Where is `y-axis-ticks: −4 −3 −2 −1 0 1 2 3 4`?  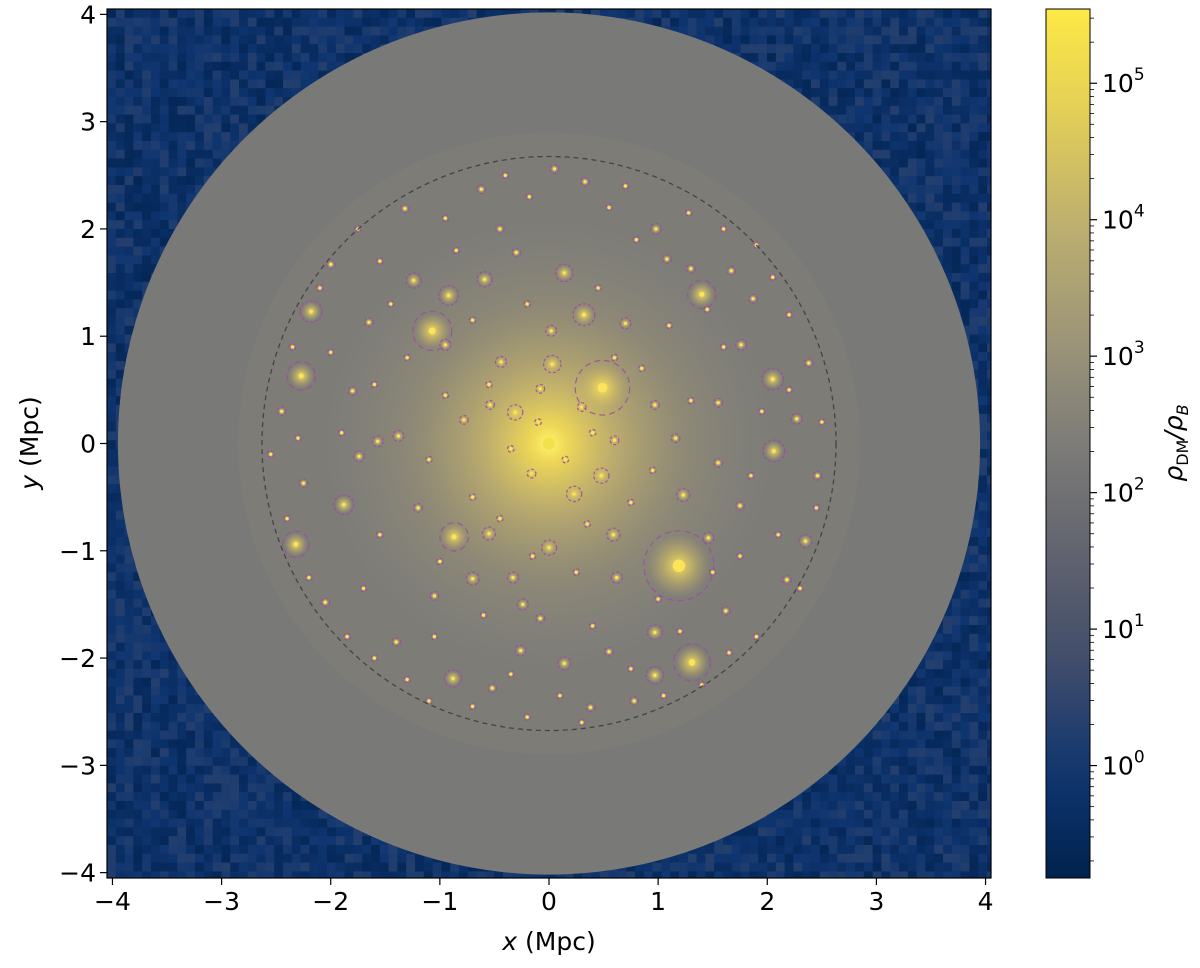 y-axis-ticks: −4 −3 −2 −1 0 1 2 3 4 is located at coordinates (83, 444).